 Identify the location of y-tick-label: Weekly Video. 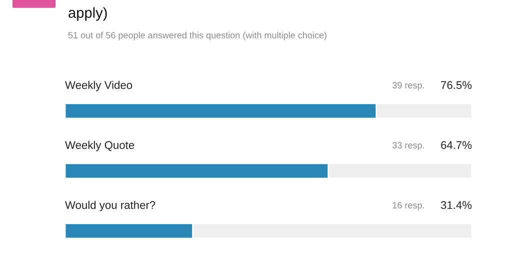
(98, 86).